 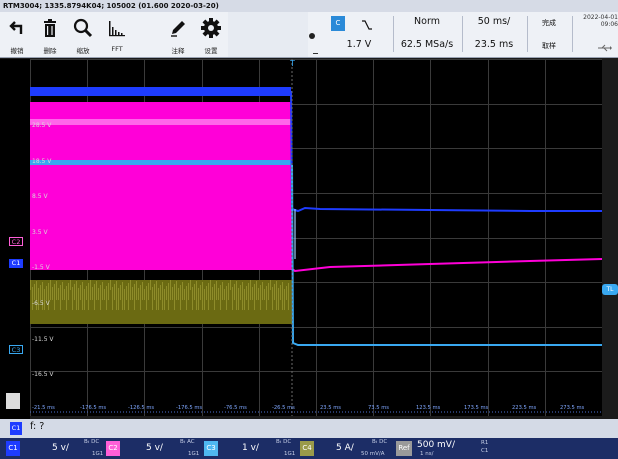 What do you see at coordinates (43, 408) in the screenshot?
I see `time-label-1: -21.5 ms` at bounding box center [43, 408].